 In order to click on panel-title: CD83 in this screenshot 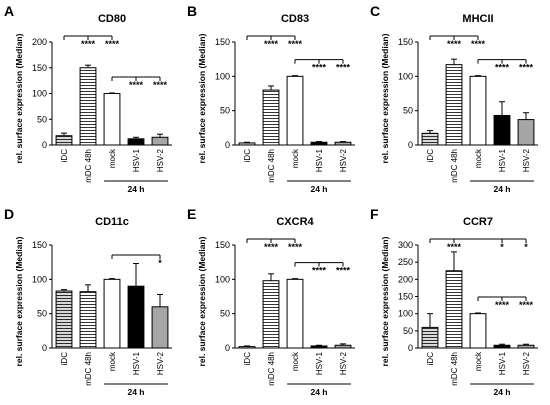, I will do `click(295, 19)`.